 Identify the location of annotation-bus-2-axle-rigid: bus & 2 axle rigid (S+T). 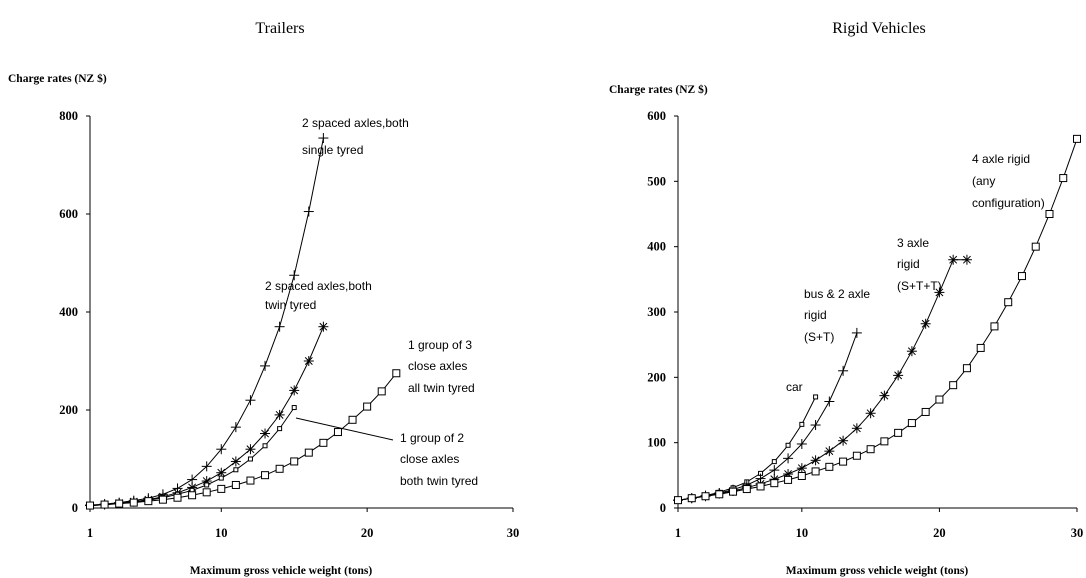
(837, 315).